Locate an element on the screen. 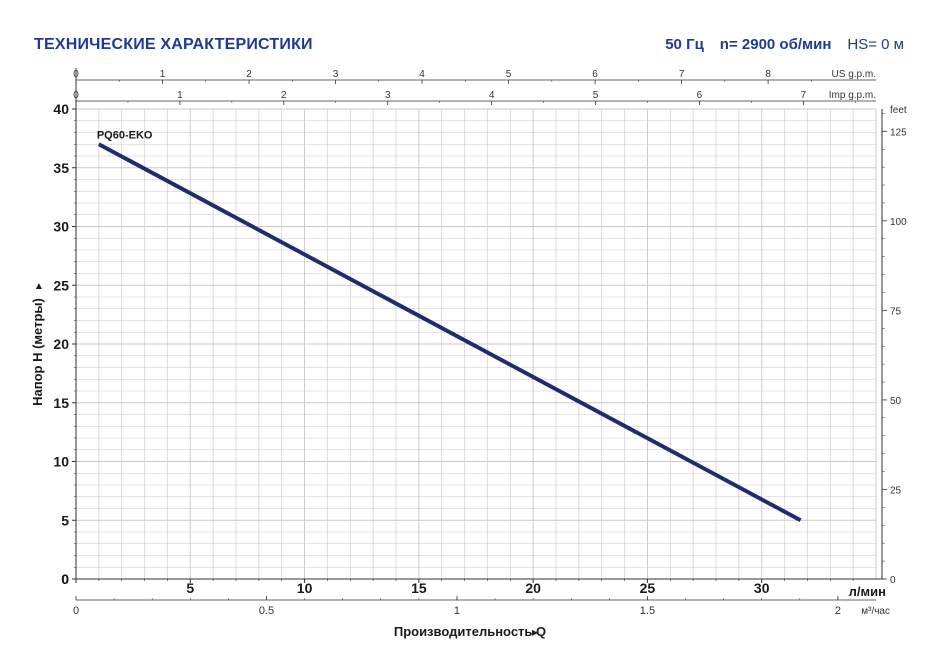 This screenshot has height=662, width=935. feet-tick-label: 125 is located at coordinates (898, 132).